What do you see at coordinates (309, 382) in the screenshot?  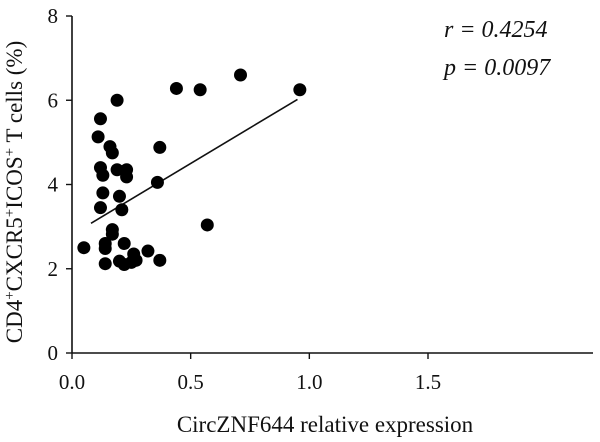 I see `x-tick-label: 1.0` at bounding box center [309, 382].